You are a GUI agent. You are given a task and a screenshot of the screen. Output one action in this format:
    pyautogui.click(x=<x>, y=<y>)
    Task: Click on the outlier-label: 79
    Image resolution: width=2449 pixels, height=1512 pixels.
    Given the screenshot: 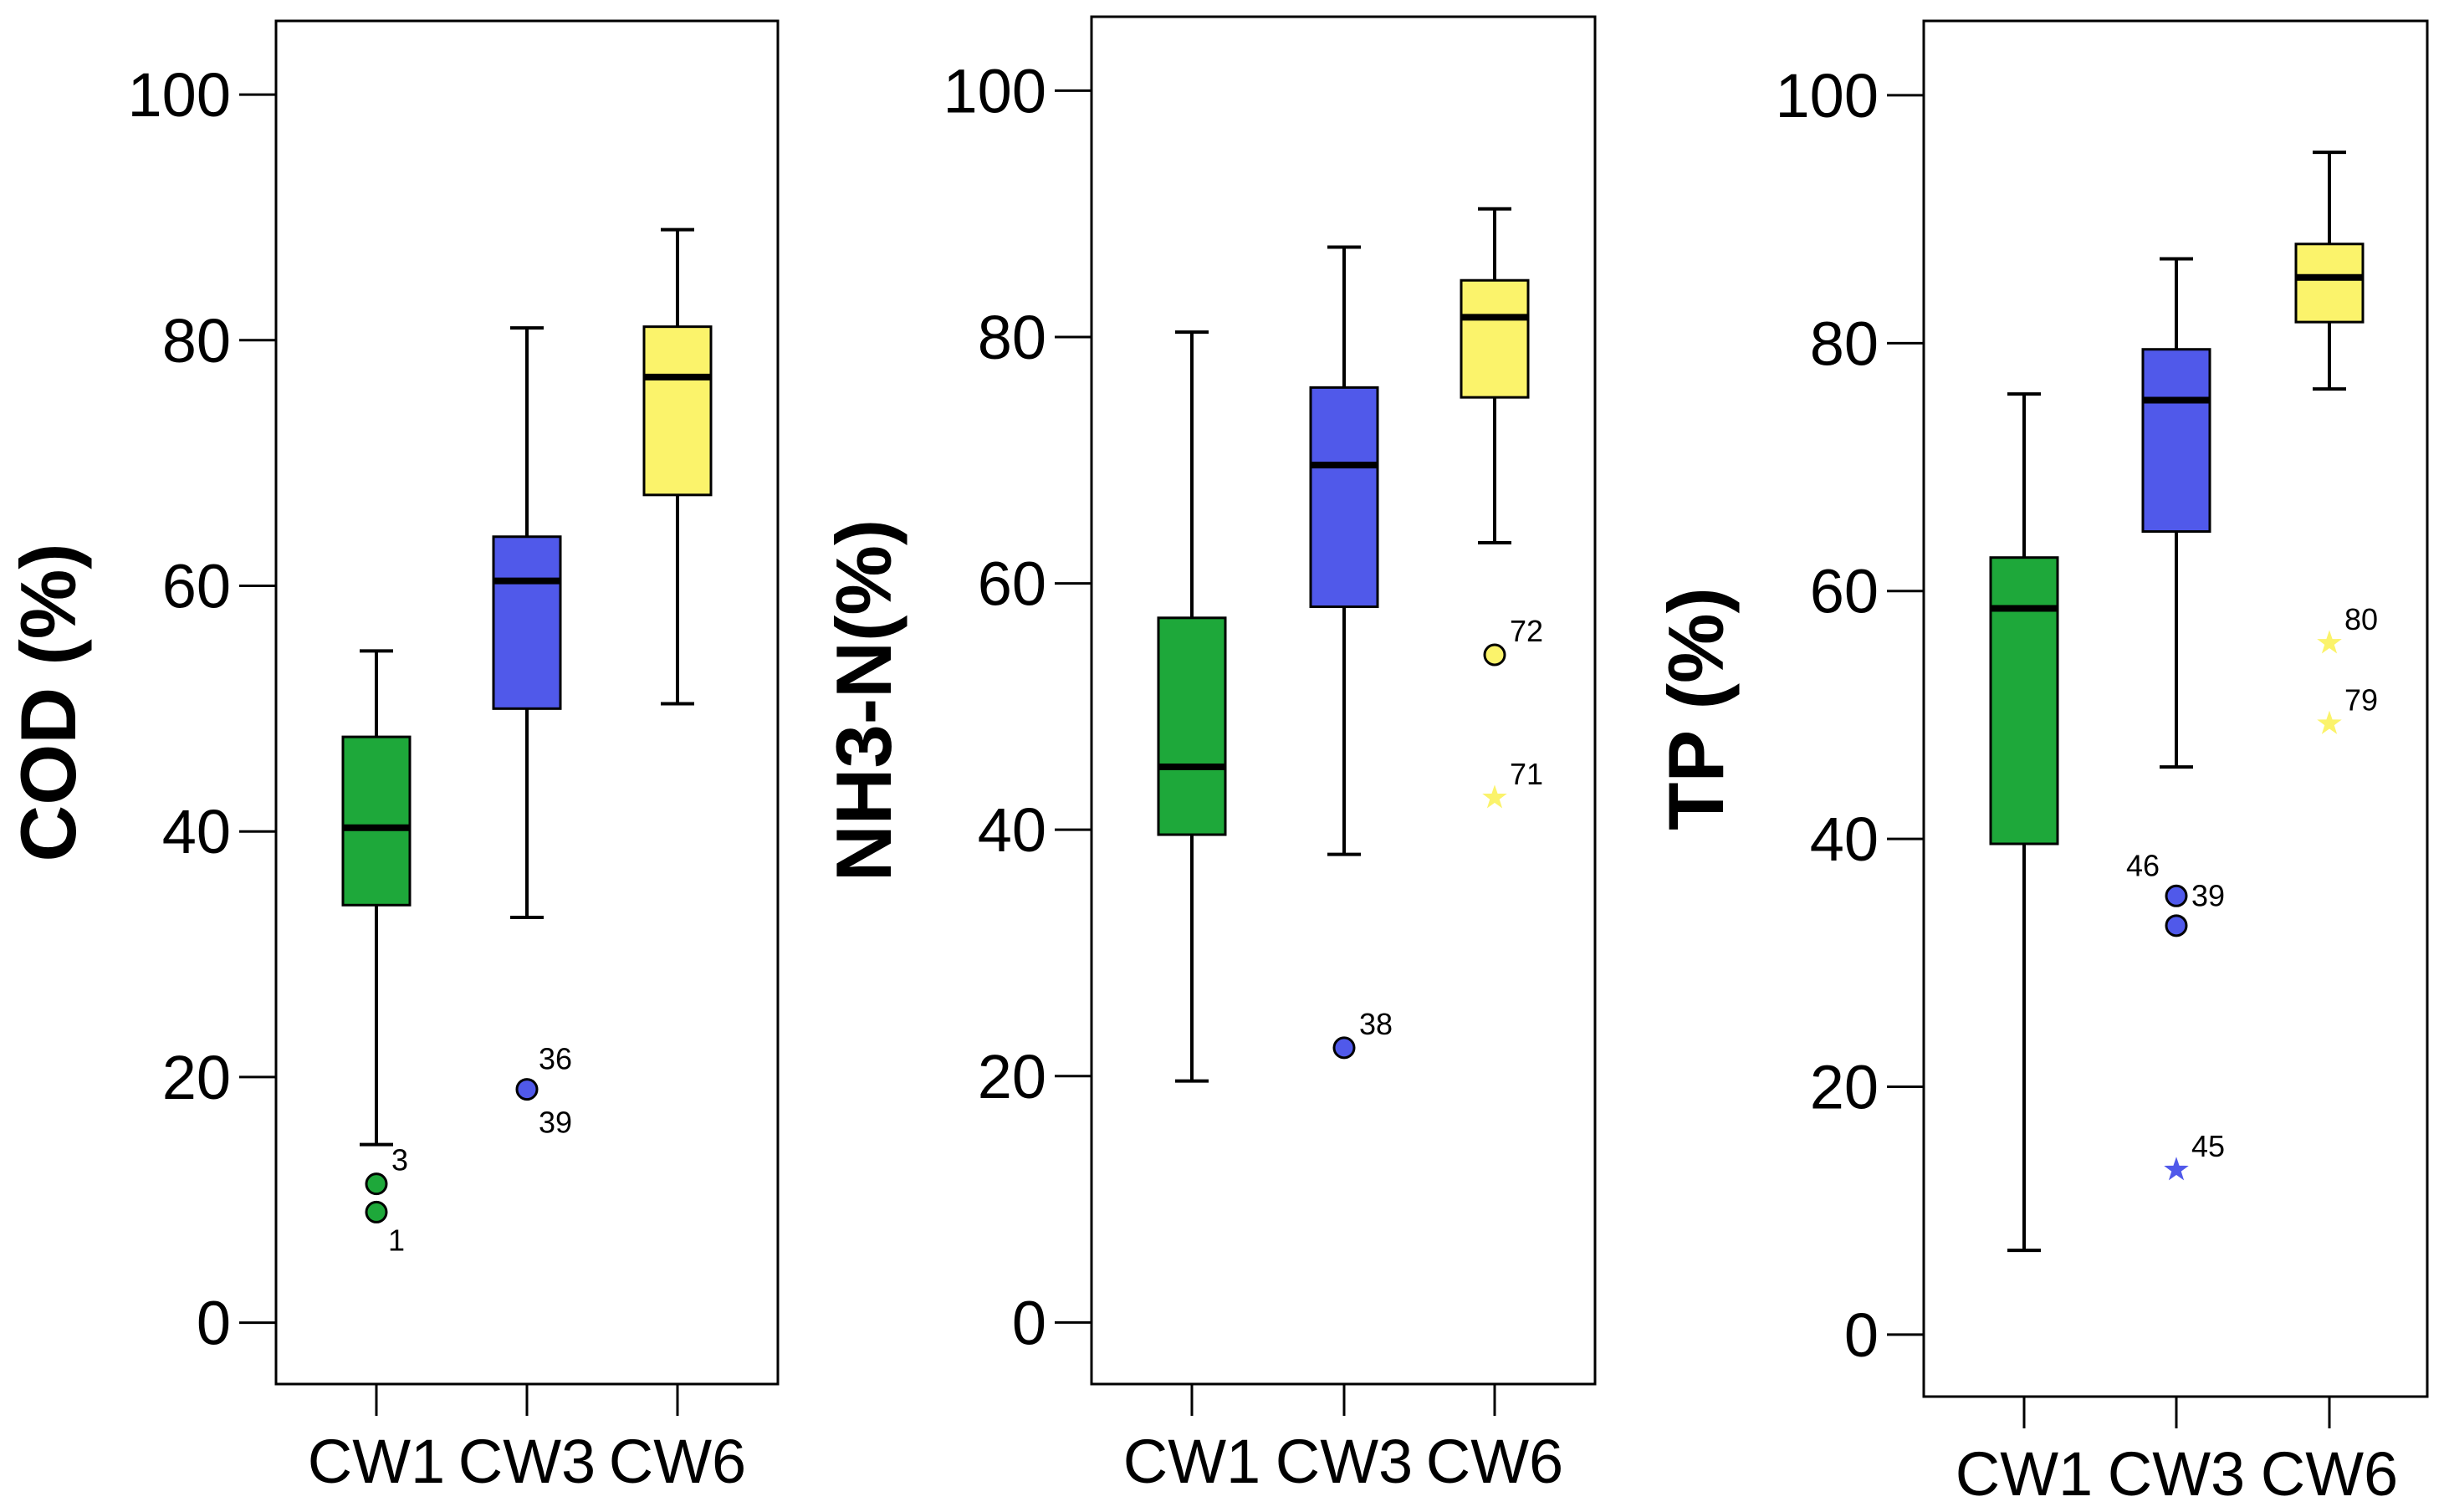 What is the action you would take?
    pyautogui.click(x=2361, y=699)
    